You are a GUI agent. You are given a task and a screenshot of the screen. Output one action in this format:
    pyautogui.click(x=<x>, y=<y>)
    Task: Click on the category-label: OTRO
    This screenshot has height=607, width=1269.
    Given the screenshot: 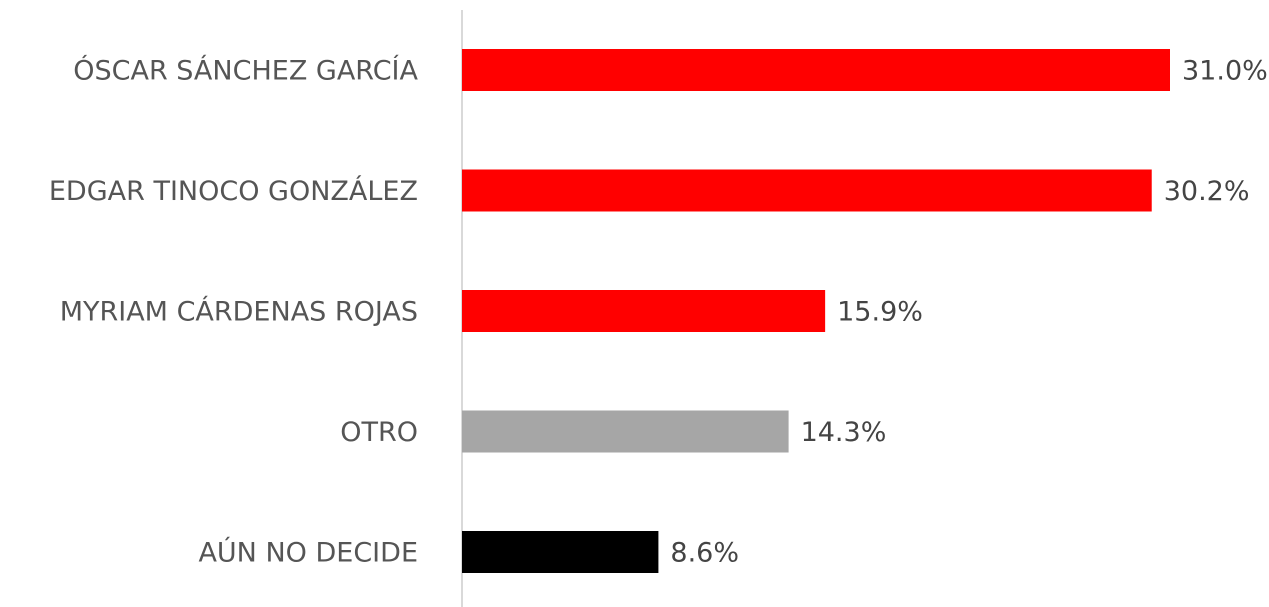 What is the action you would take?
    pyautogui.click(x=379, y=432)
    